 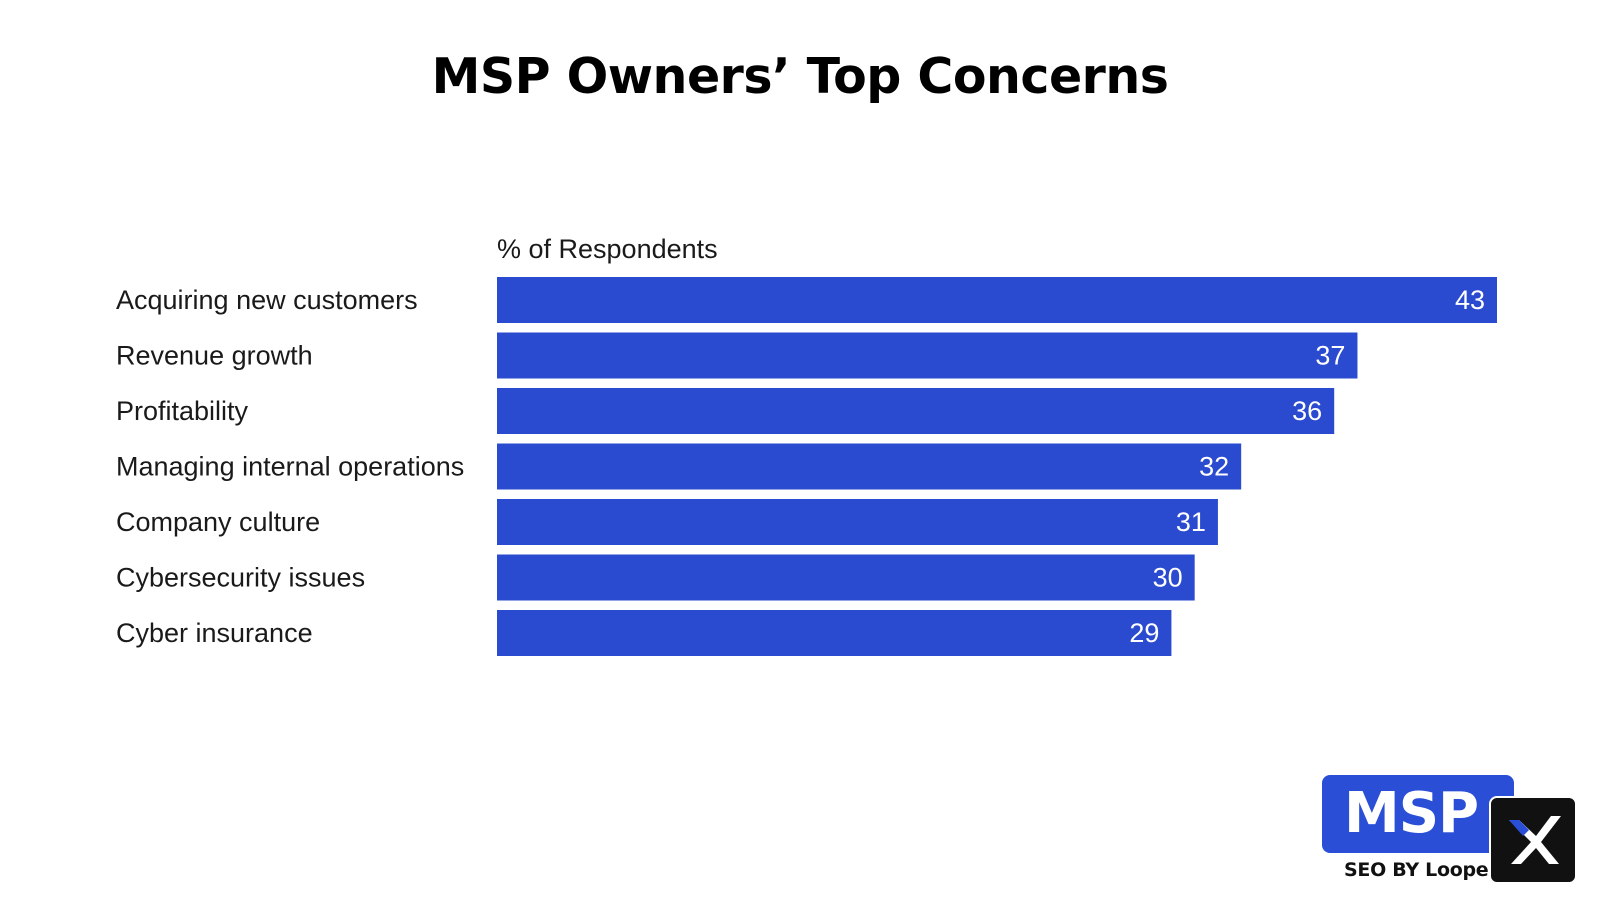 What do you see at coordinates (1307, 411) in the screenshot?
I see `data-label: 36` at bounding box center [1307, 411].